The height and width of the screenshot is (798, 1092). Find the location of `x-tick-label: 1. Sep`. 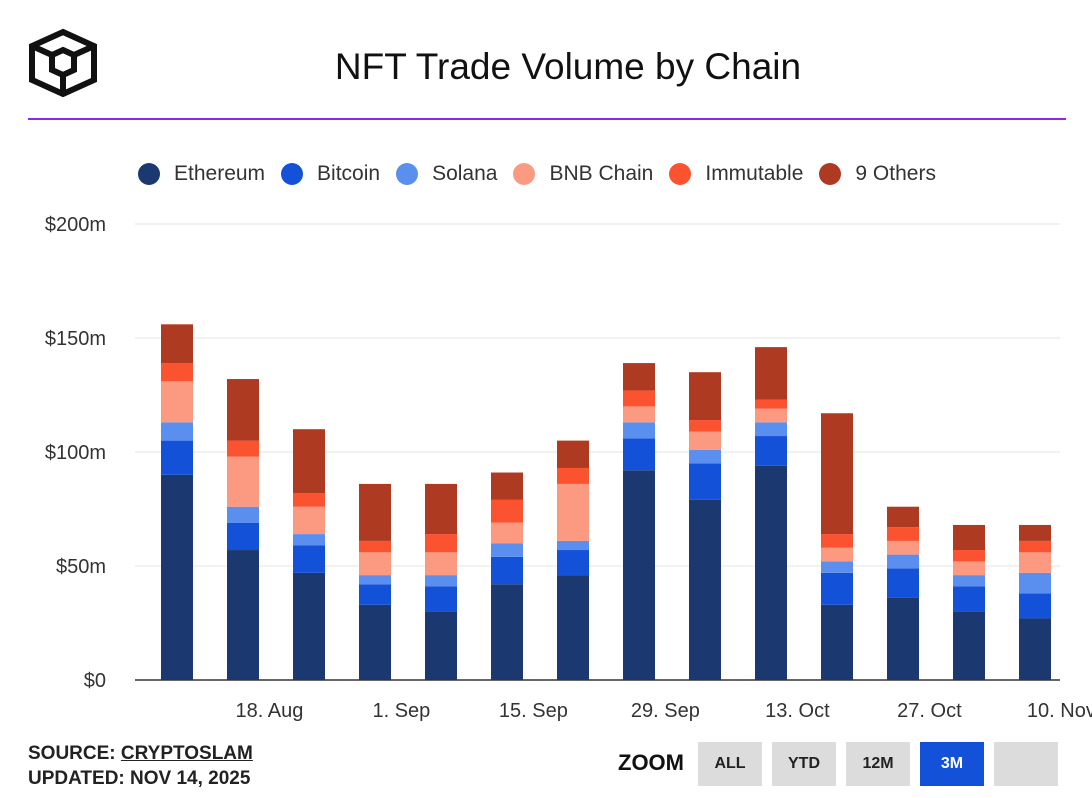

x-tick-label: 1. Sep is located at coordinates (401, 711).